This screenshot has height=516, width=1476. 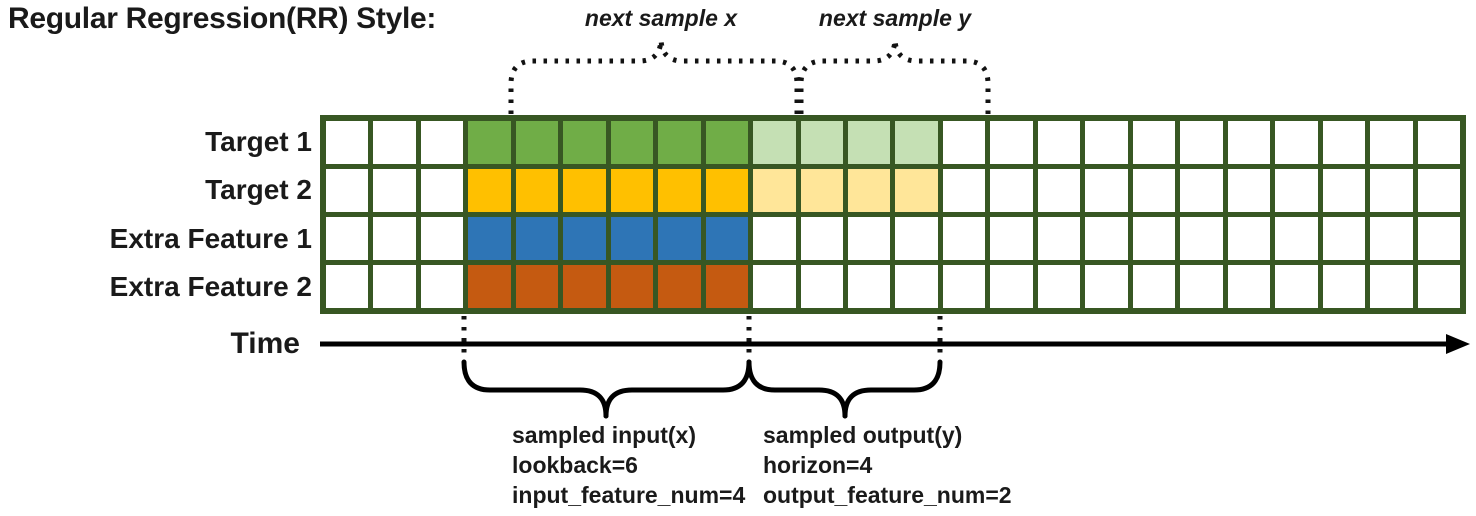 What do you see at coordinates (265, 343) in the screenshot?
I see `time-axis-label: Time` at bounding box center [265, 343].